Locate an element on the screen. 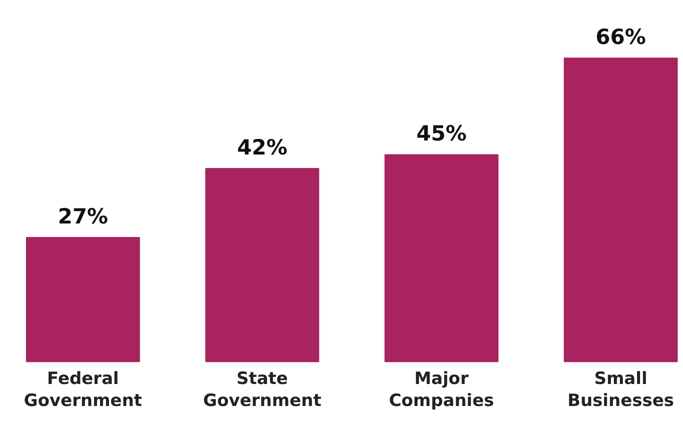 This screenshot has width=683, height=430. data-label: 45% is located at coordinates (441, 134).